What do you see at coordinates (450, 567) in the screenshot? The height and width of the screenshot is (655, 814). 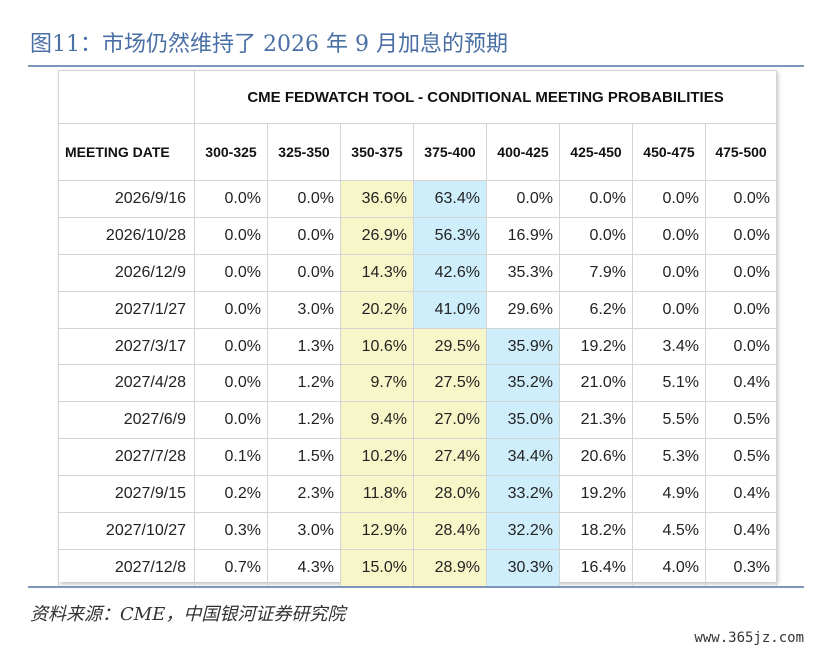 I see `probability-cell: 28.9%` at bounding box center [450, 567].